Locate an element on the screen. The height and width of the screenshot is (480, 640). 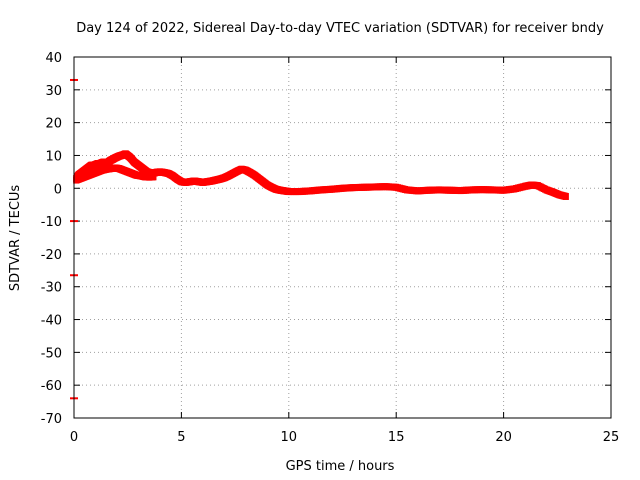
y-tick-label: -40 is located at coordinates (51, 321).